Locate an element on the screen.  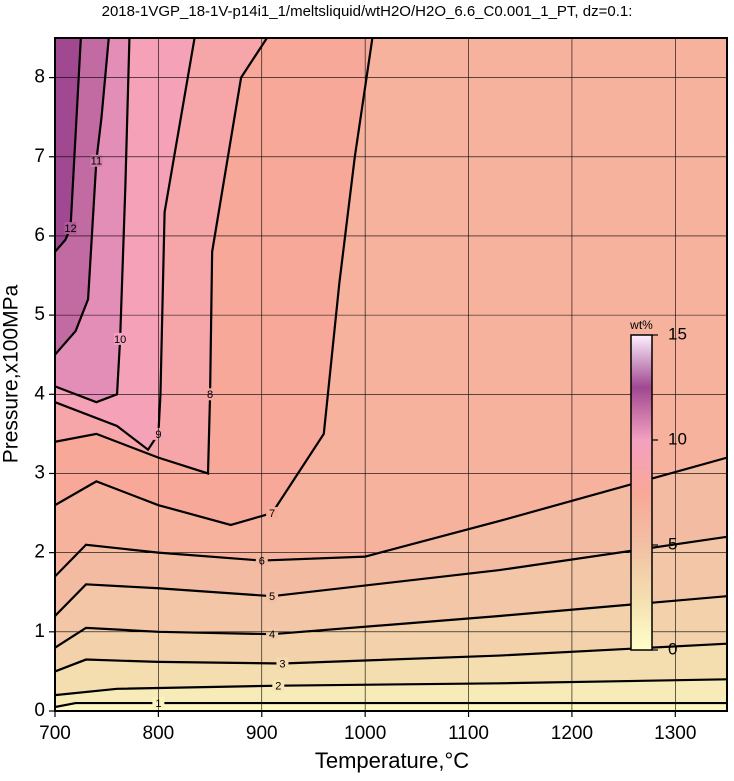
contour-label: 5 is located at coordinates (272, 597).